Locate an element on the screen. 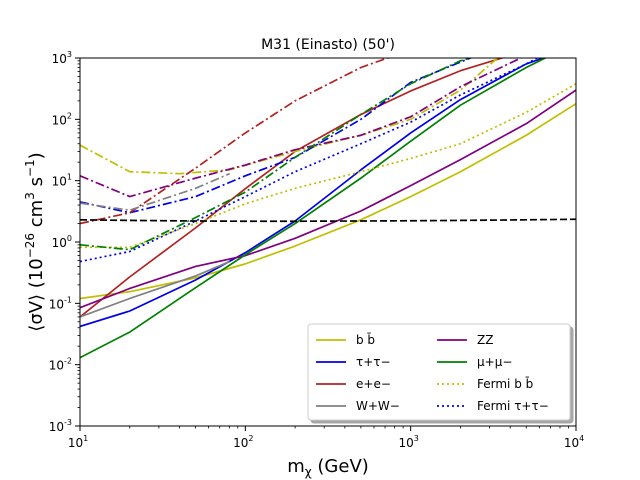 The width and height of the screenshot is (640, 480). legend-label-b-b: b b̄ is located at coordinates (365, 340).